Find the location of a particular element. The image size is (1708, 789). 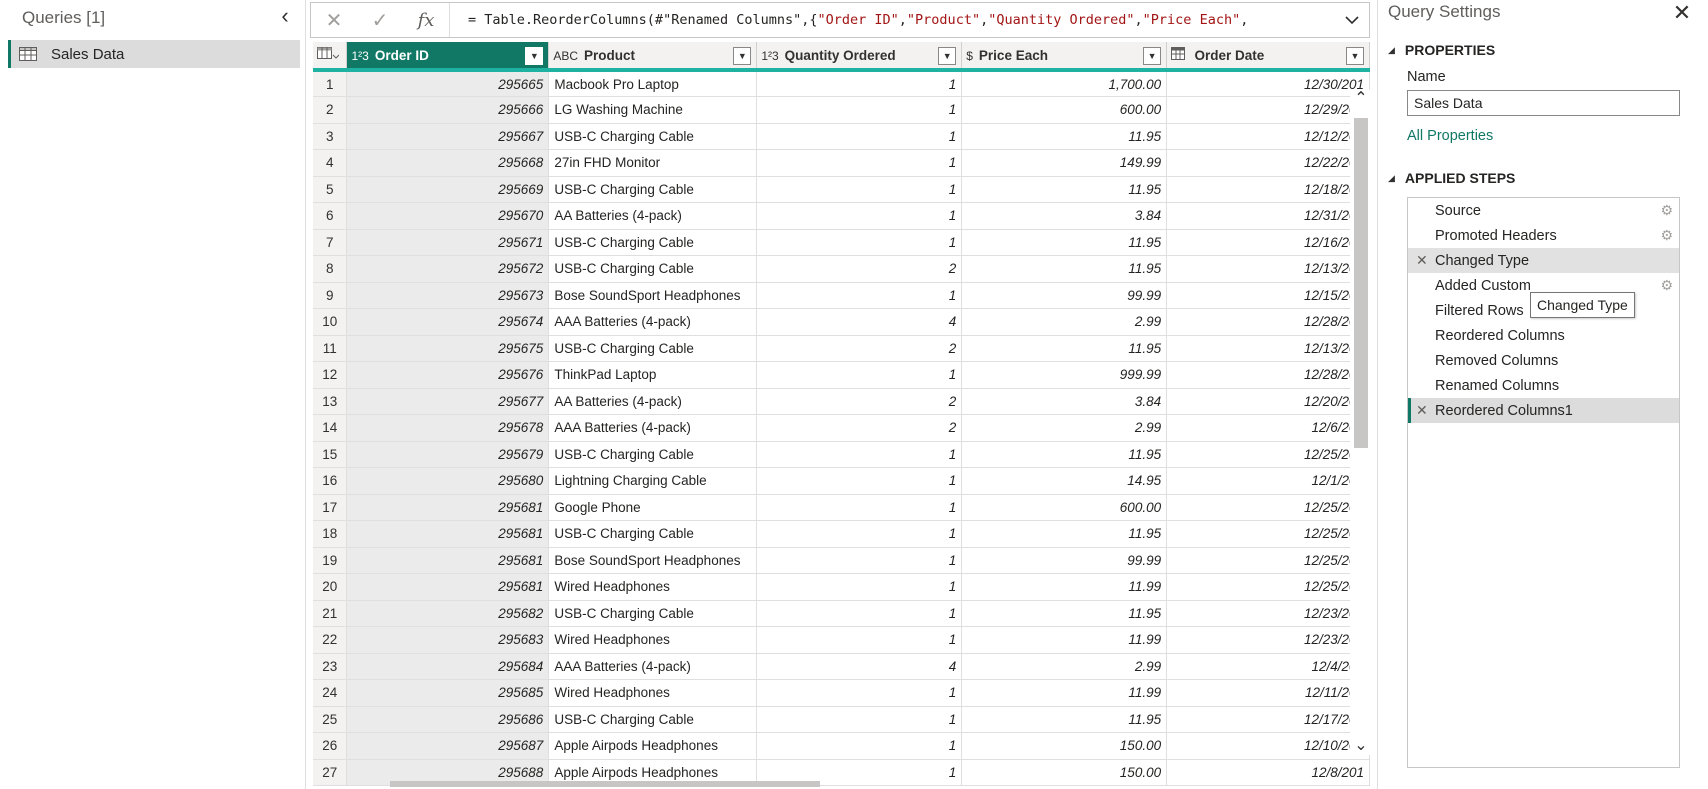

price-cell: 3.84 is located at coordinates (1064, 216).